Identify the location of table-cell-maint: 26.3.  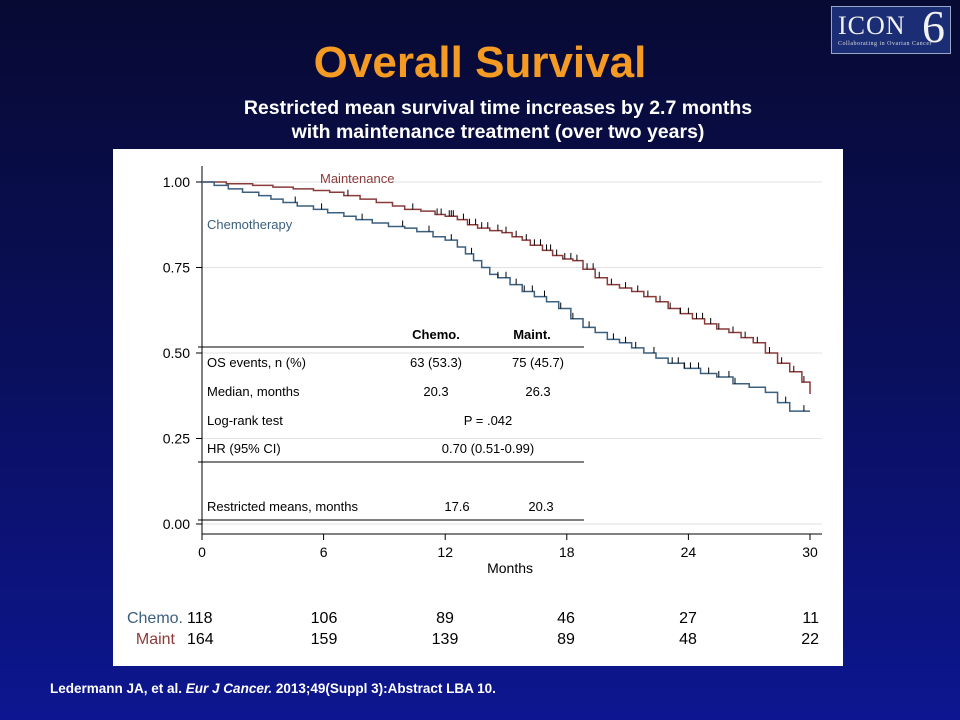
(537, 391).